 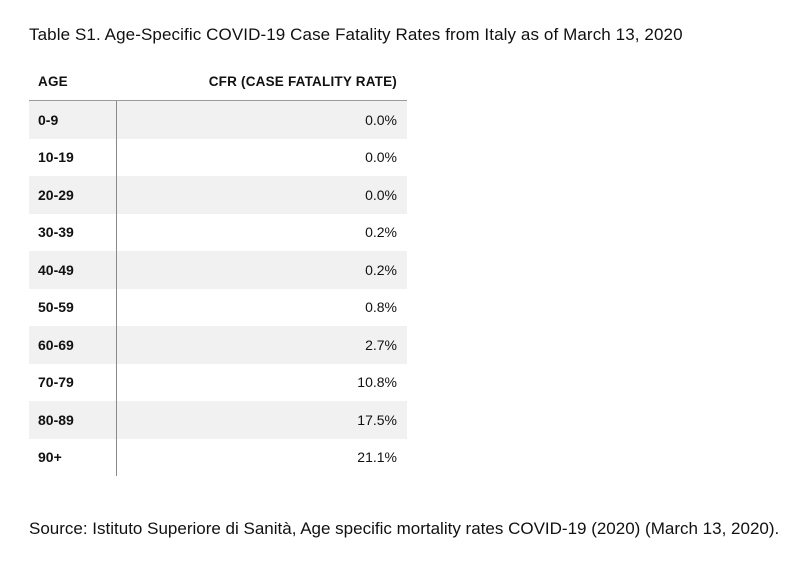 I want to click on age-cell: 80-89, so click(x=56, y=419).